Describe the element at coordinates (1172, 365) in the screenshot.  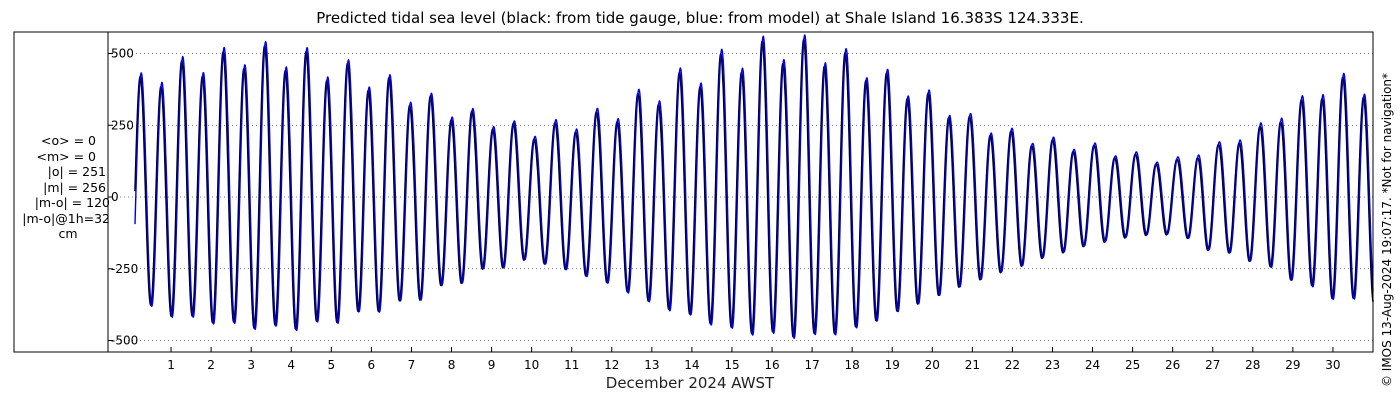
I see `x-tick-label: 26` at that location.